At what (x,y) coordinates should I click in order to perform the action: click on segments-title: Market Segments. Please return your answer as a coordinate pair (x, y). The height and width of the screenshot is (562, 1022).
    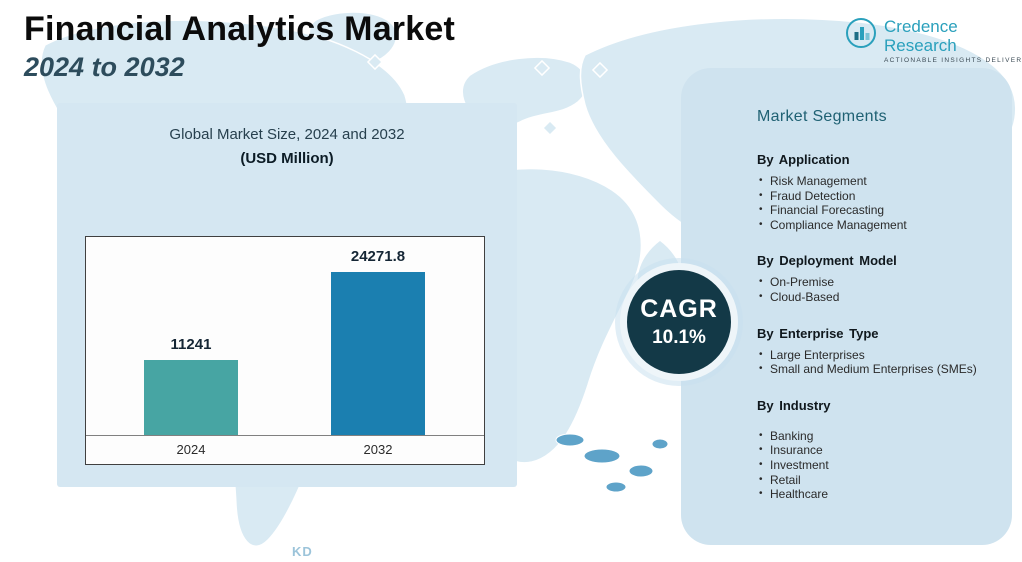
    Looking at the image, I should click on (822, 116).